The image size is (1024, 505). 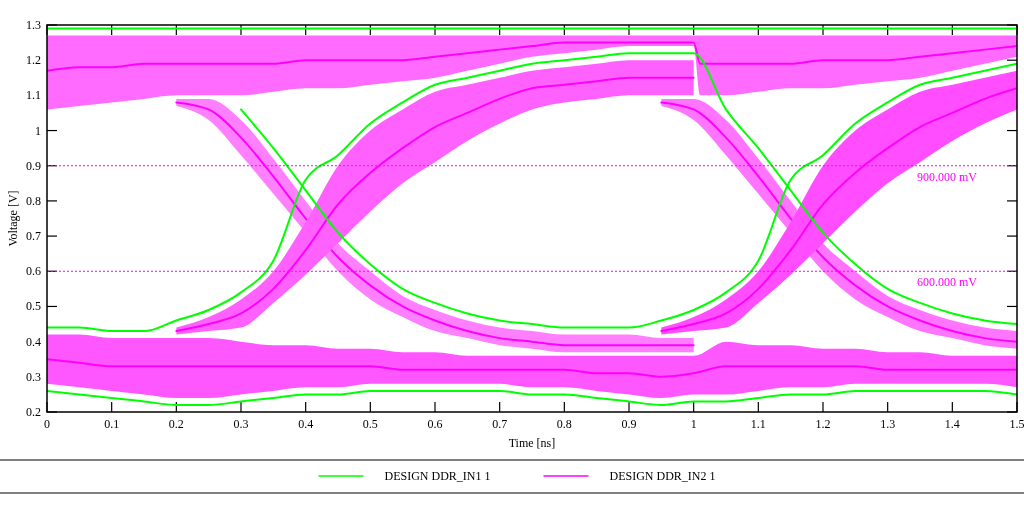 I want to click on y-tick-label: 0.5, so click(x=33, y=306).